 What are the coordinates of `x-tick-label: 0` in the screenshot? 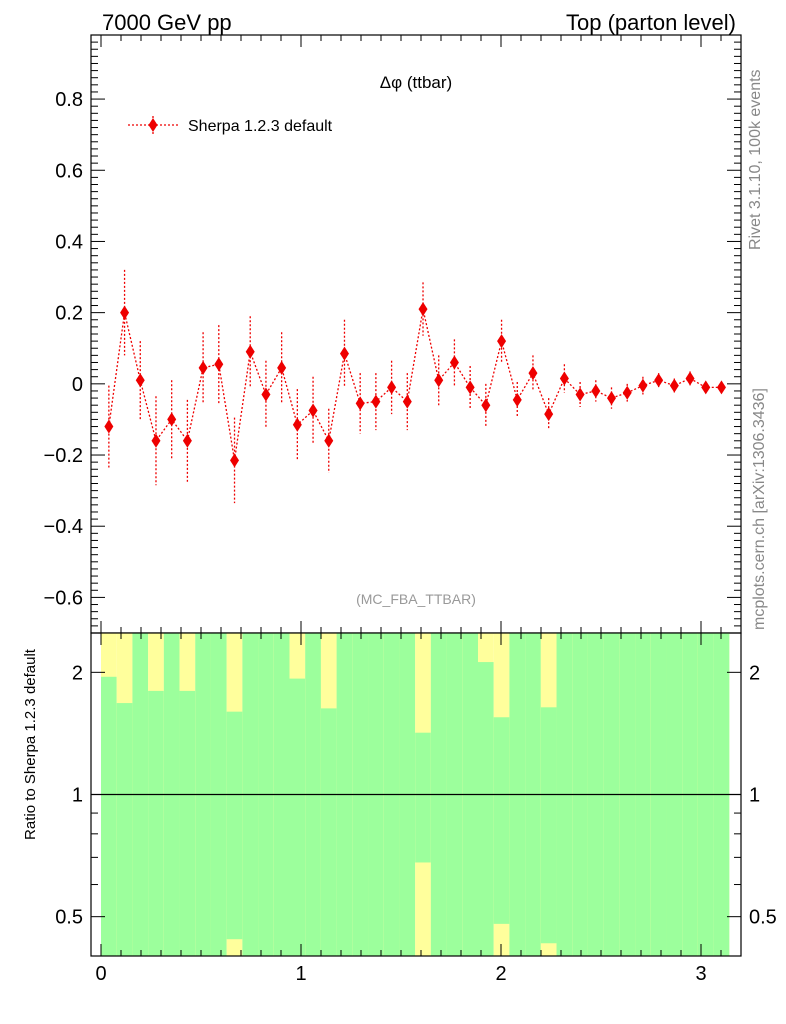 It's located at (100, 974).